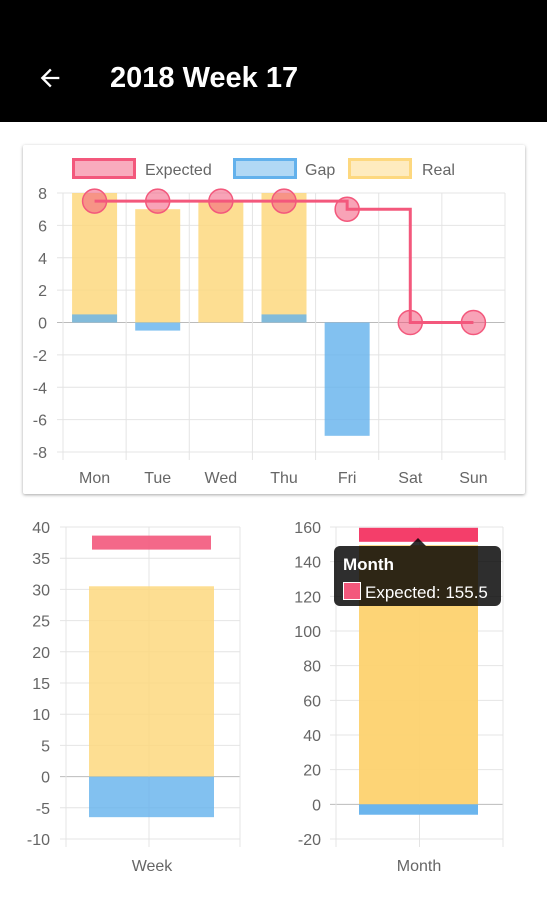  What do you see at coordinates (50, 78) in the screenshot?
I see `arrow-left-icon` at bounding box center [50, 78].